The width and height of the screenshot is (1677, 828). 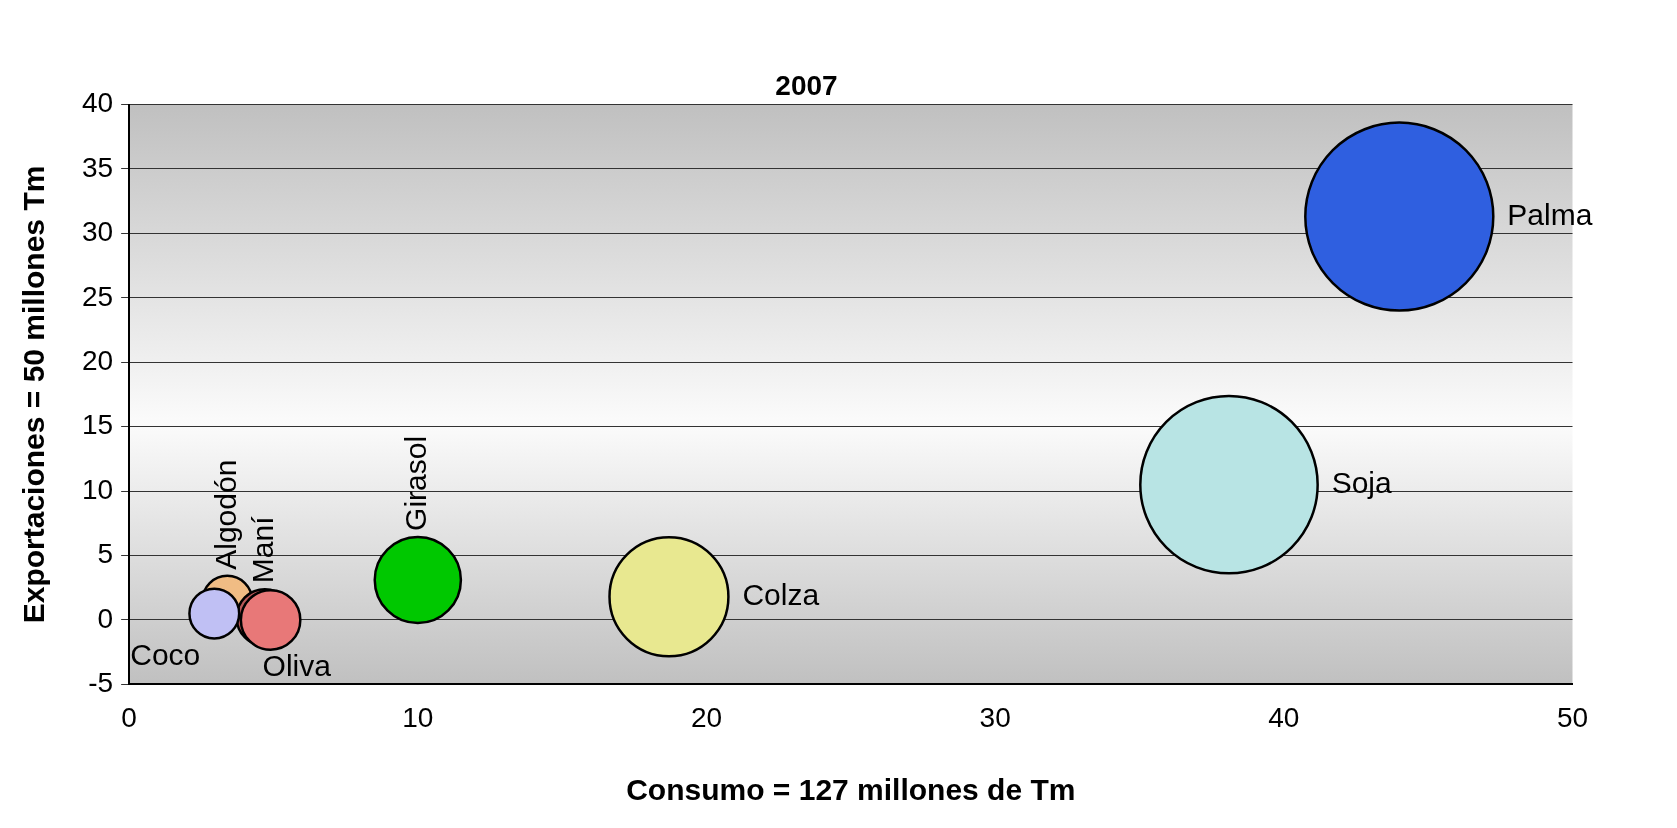 I want to click on y-tick-label: 20, so click(x=97, y=360).